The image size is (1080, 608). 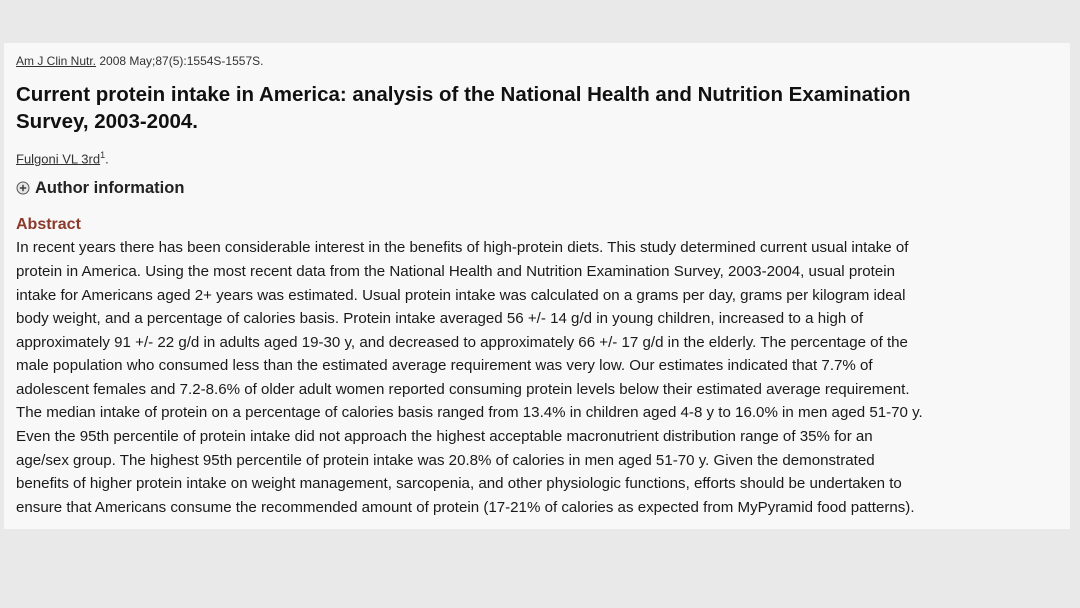 What do you see at coordinates (48, 225) in the screenshot?
I see `abstract-heading: Abstract` at bounding box center [48, 225].